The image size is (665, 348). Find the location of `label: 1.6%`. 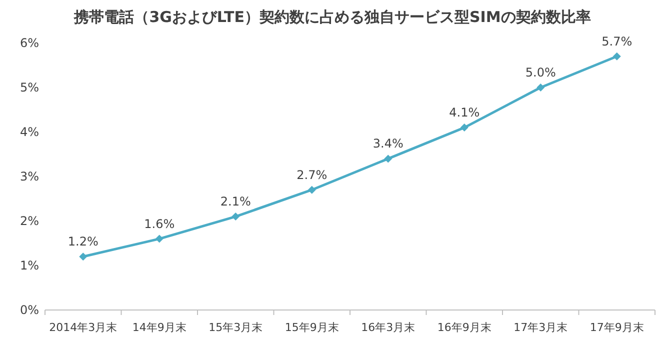

label: 1.6% is located at coordinates (159, 223).